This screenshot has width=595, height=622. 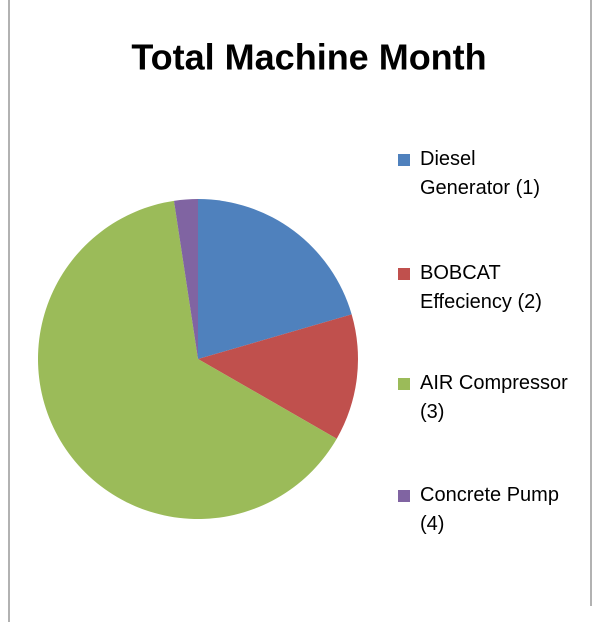 I want to click on legend-label: AIR Compressor (3), so click(x=494, y=397).